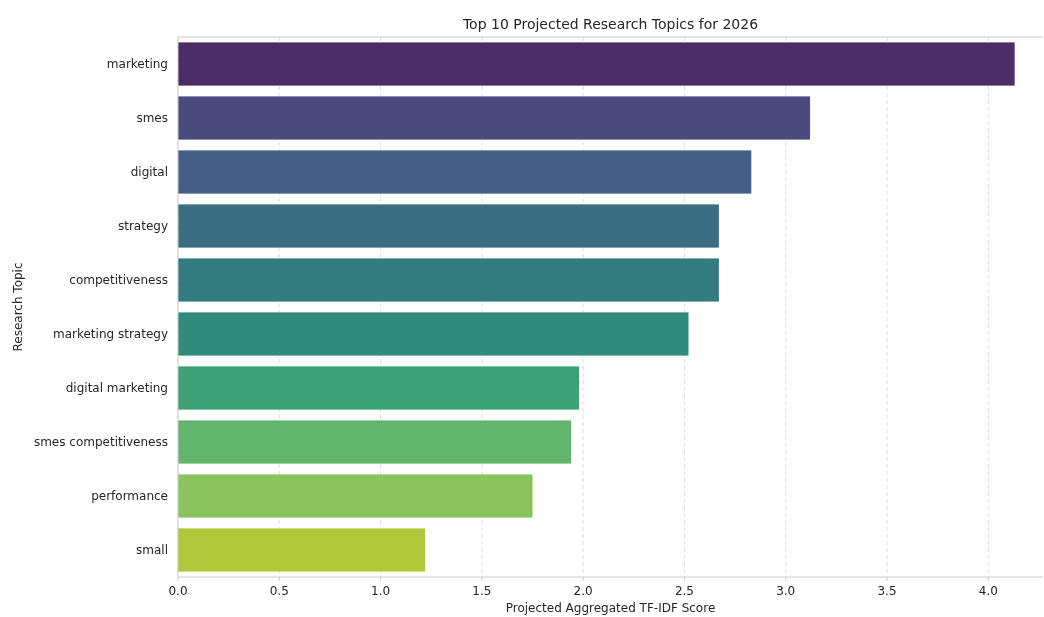 The image size is (1044, 617). What do you see at coordinates (137, 64) in the screenshot?
I see `y-tick-label: marketing` at bounding box center [137, 64].